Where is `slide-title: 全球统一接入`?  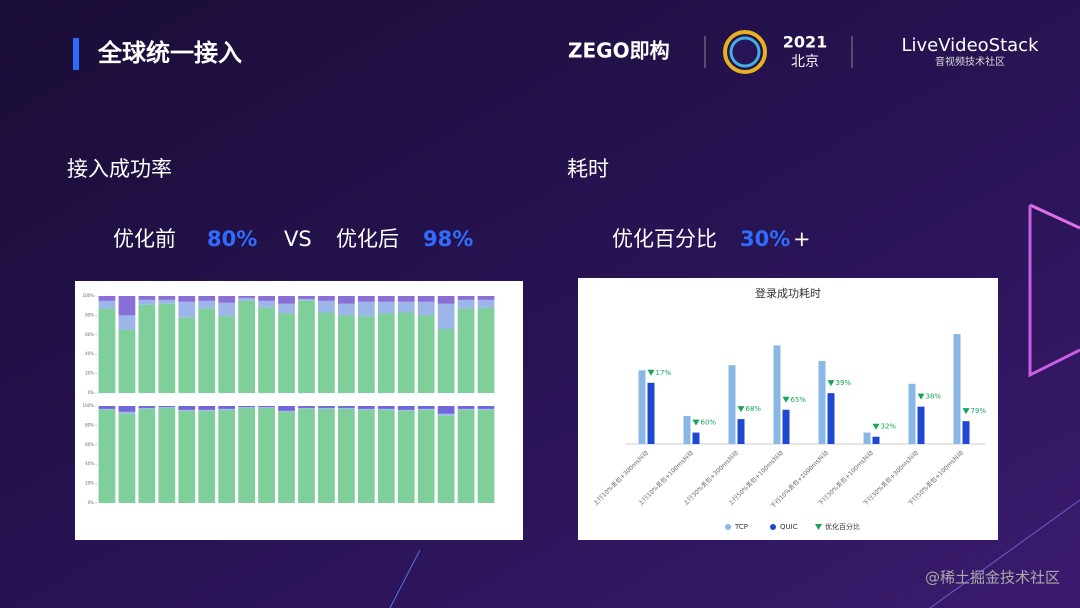 slide-title: 全球统一接入 is located at coordinates (169, 53).